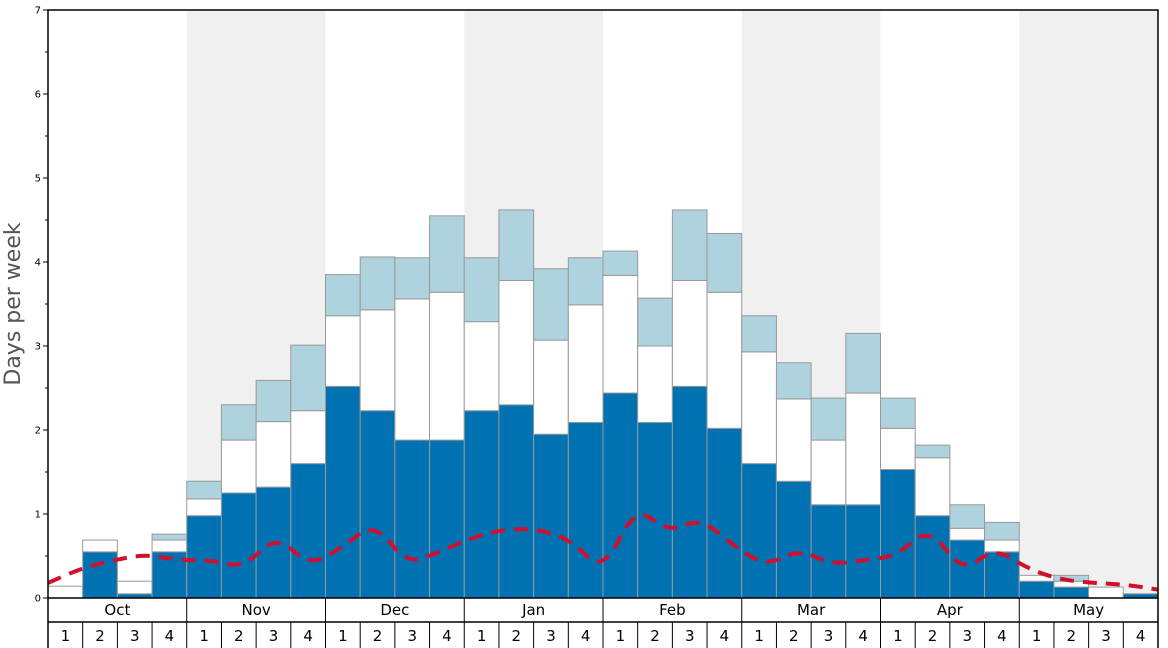 This screenshot has width=1168, height=648. I want to click on month-label-feb: Feb, so click(672, 610).